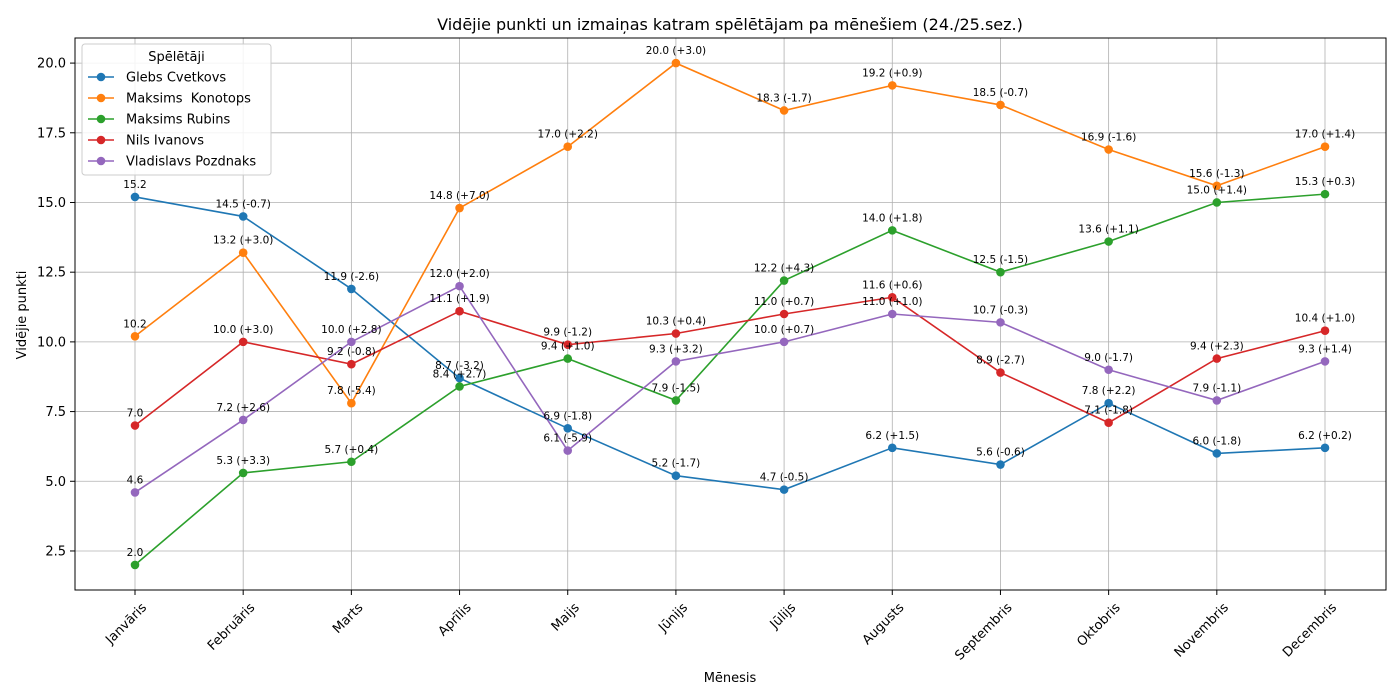 The height and width of the screenshot is (700, 1400). I want to click on data-label-4-8: 10.7 (-0.3), so click(1000, 310).